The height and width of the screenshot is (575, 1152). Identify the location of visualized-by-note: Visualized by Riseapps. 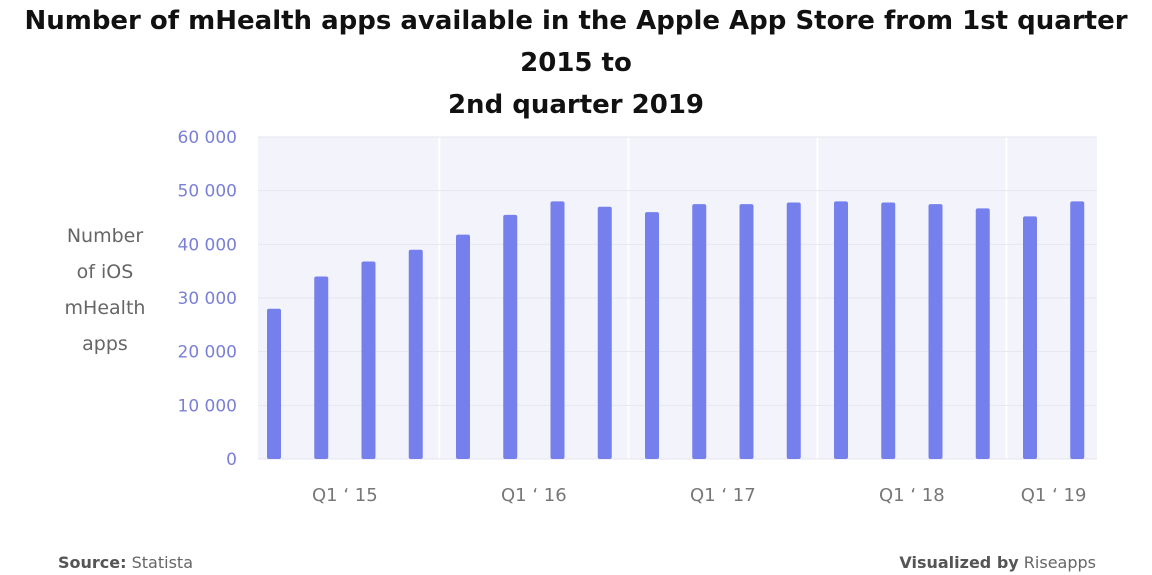
(997, 562).